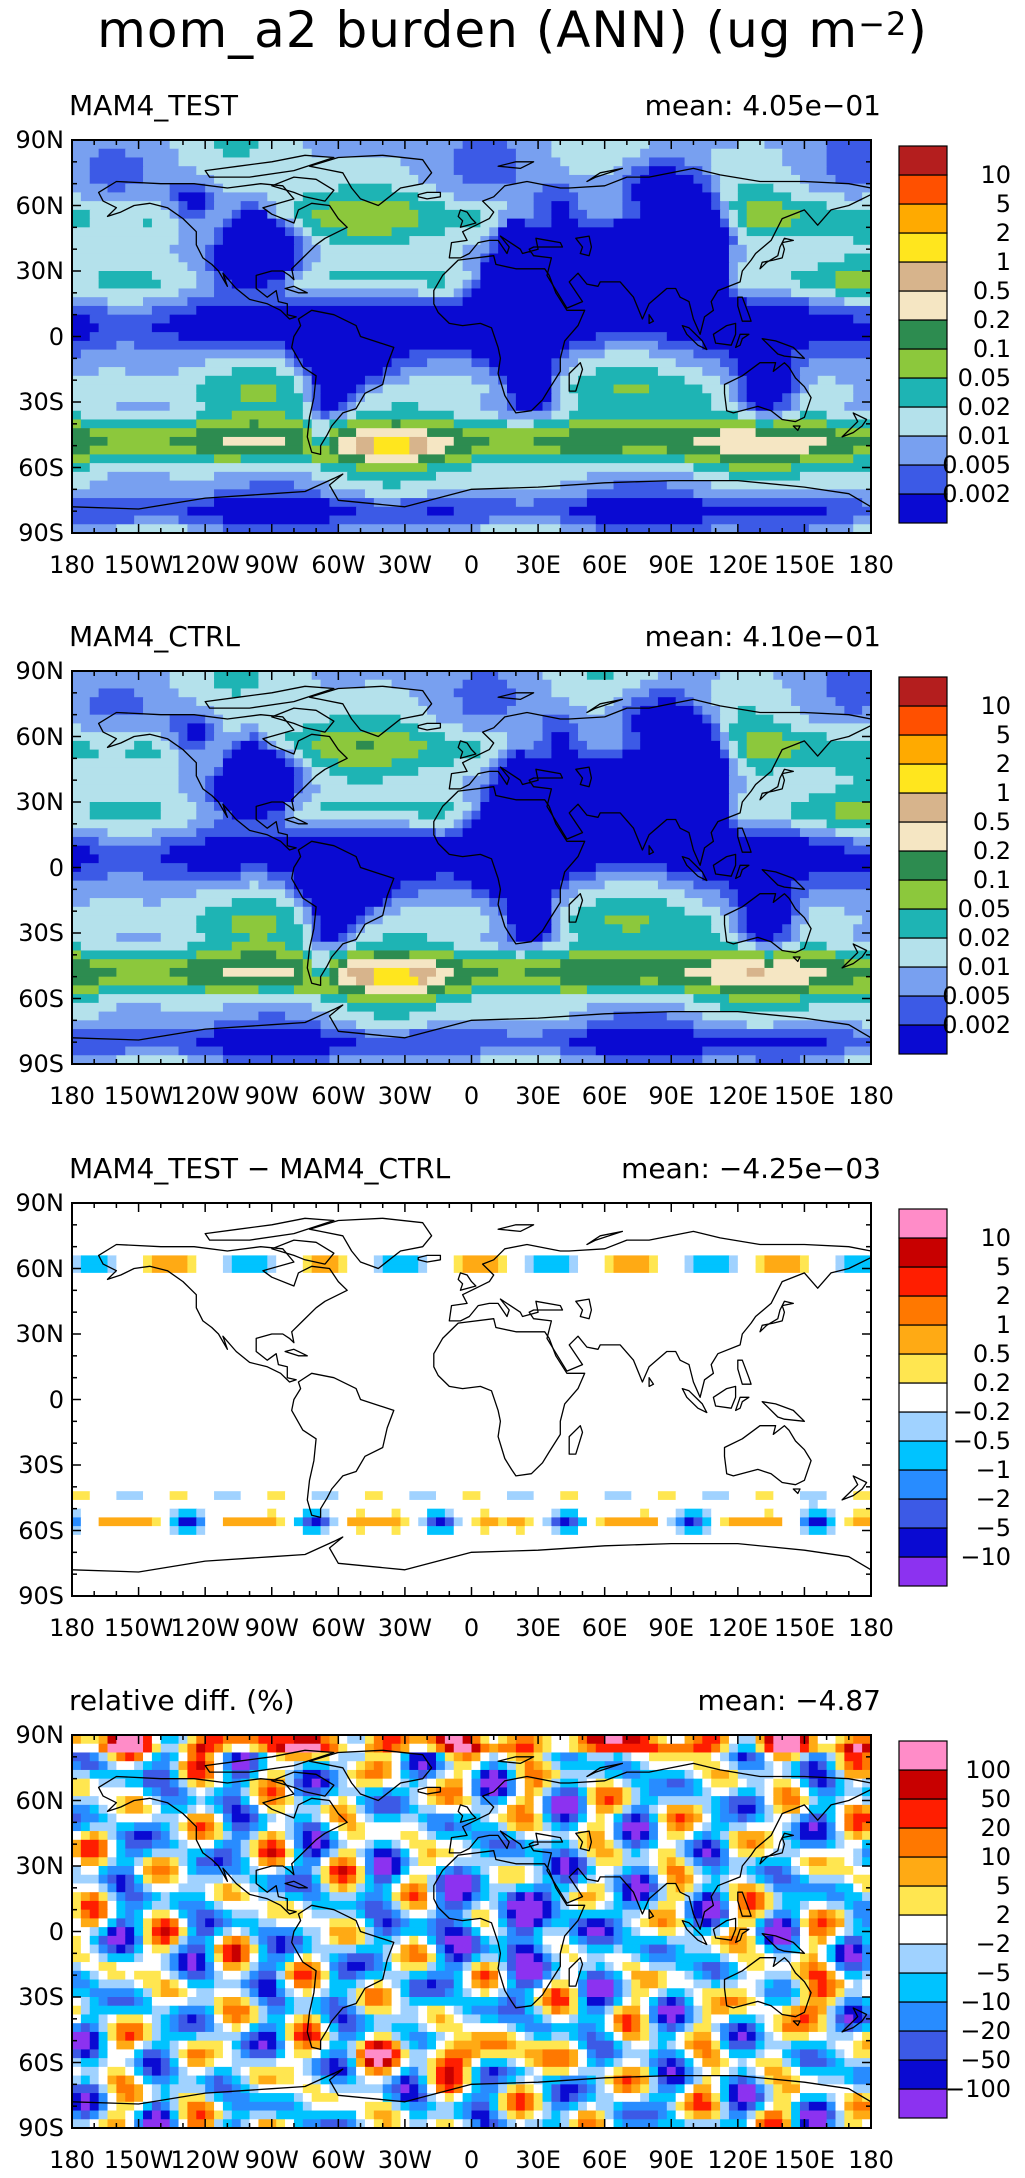  Describe the element at coordinates (882, 24) in the screenshot. I see `figure-title-exponent: −2` at that location.